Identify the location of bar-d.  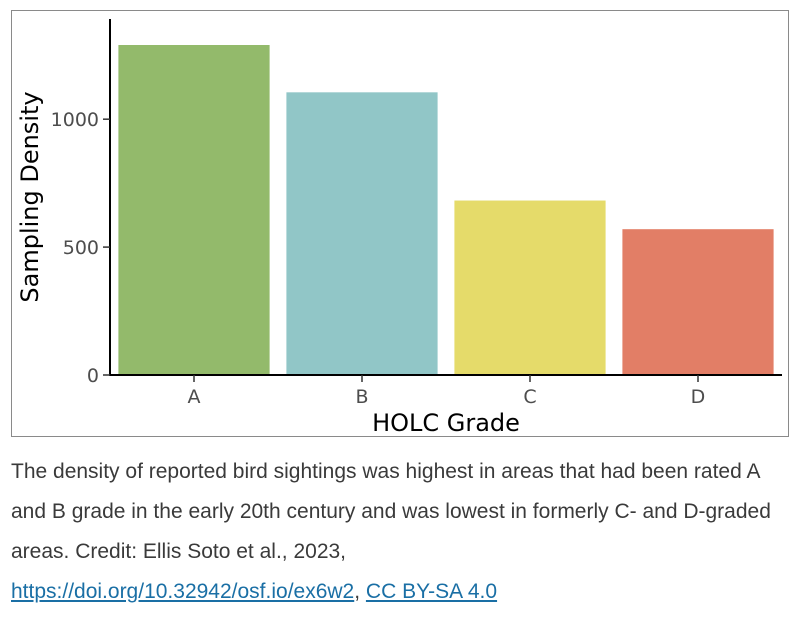
(698, 302).